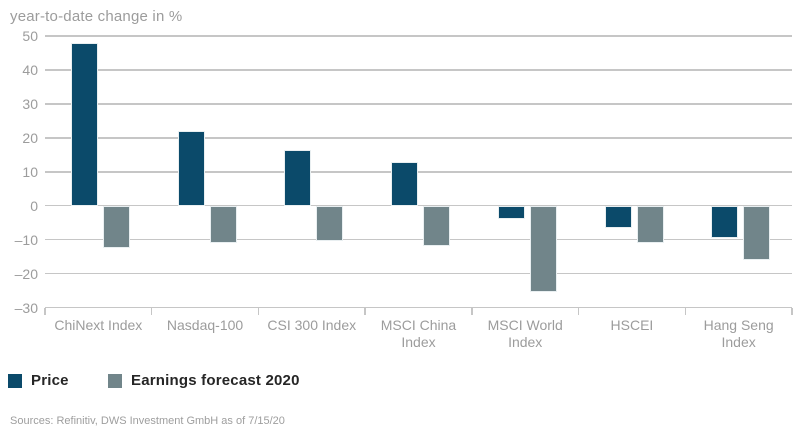  Describe the element at coordinates (50, 380) in the screenshot. I see `legend-label-price: Price` at that location.